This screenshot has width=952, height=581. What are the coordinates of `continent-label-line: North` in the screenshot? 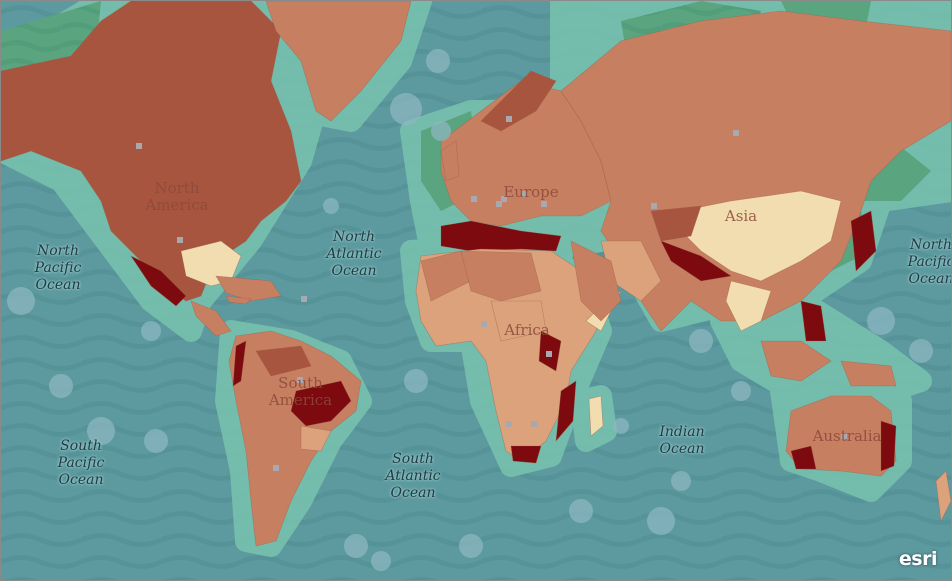 It's located at (177, 188).